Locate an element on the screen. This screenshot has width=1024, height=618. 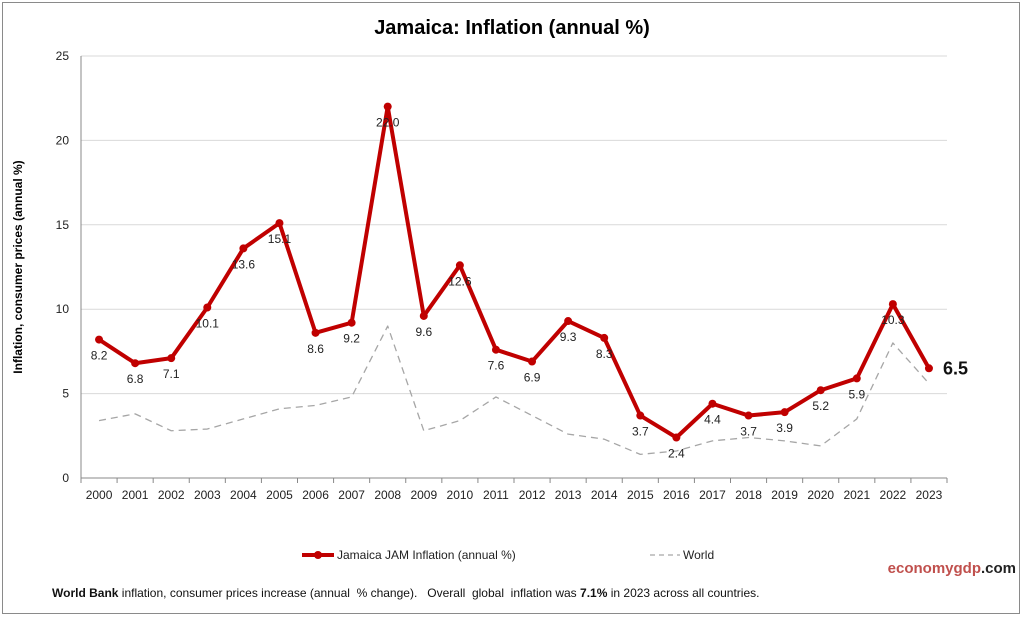
y-axis-label: Inflation, consumer prices (annual %) is located at coordinates (18, 266).